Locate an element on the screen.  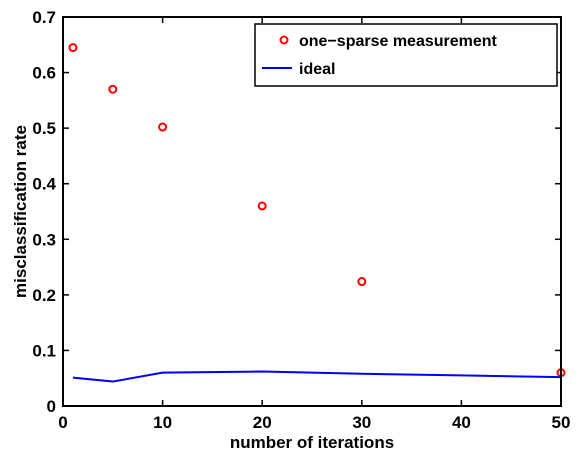
legend-label-ideal: ideal is located at coordinates (317, 69).